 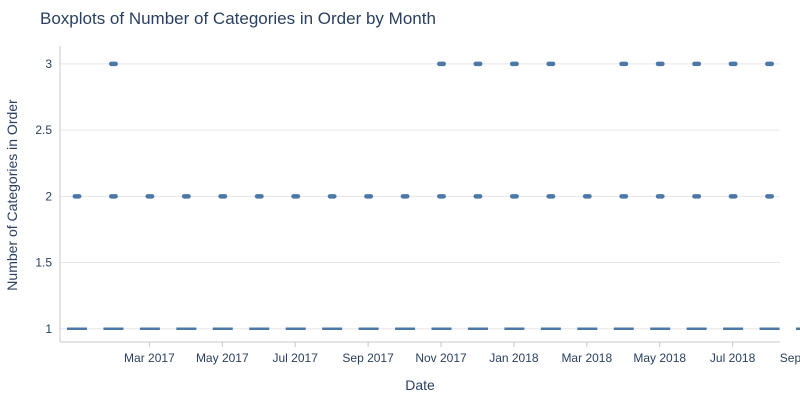 I want to click on x-tick-label: Mar 2018, so click(x=586, y=358).